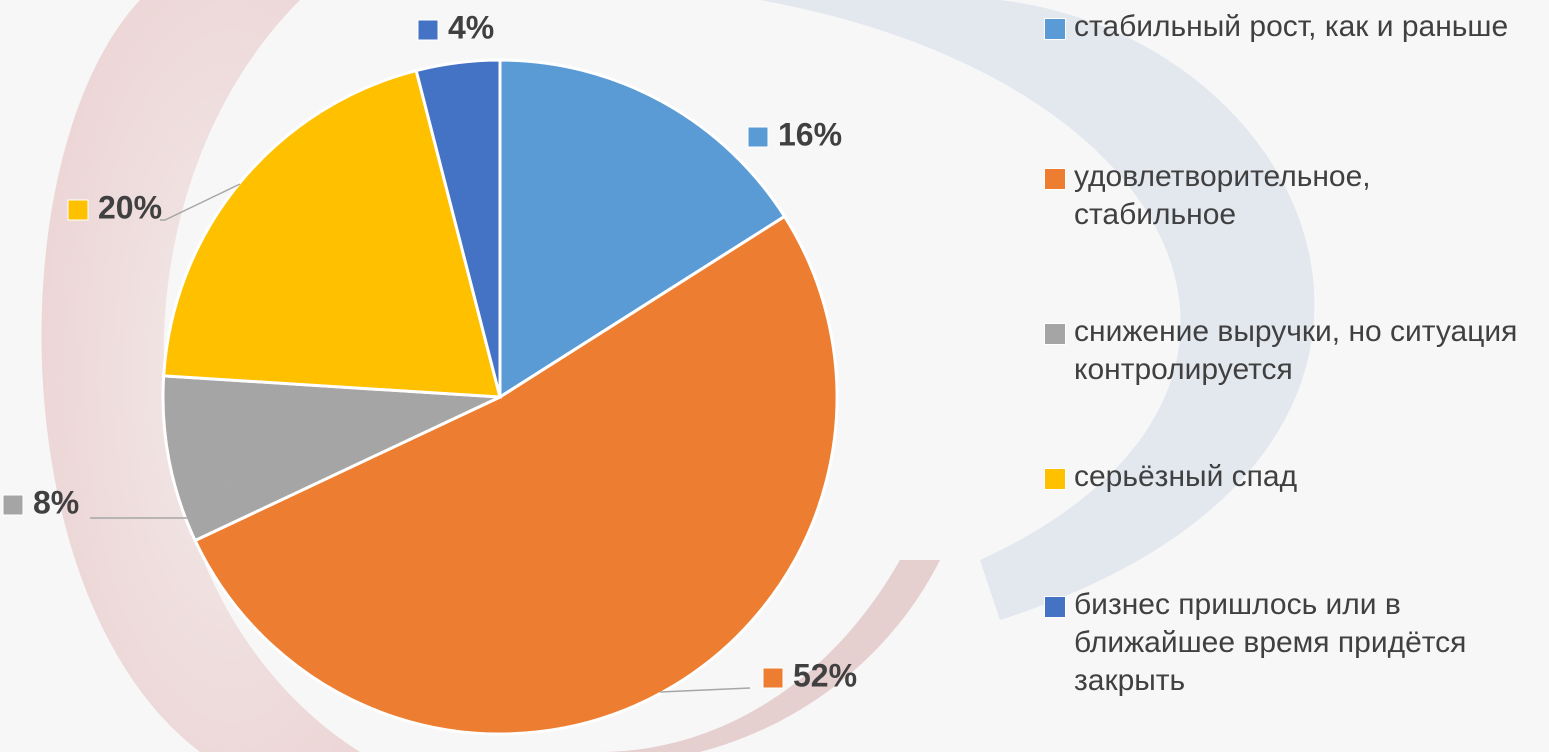 The width and height of the screenshot is (1549, 752). Describe the element at coordinates (1186, 476) in the screenshot. I see `legend-label: серьёзный спад` at that location.